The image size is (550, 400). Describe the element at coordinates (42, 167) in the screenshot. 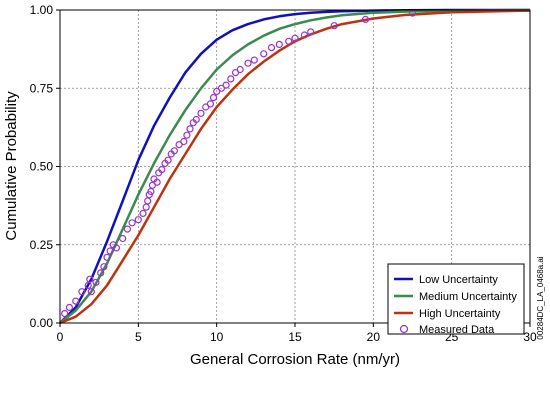

I see `y-tick-label: 0.50` at that location.